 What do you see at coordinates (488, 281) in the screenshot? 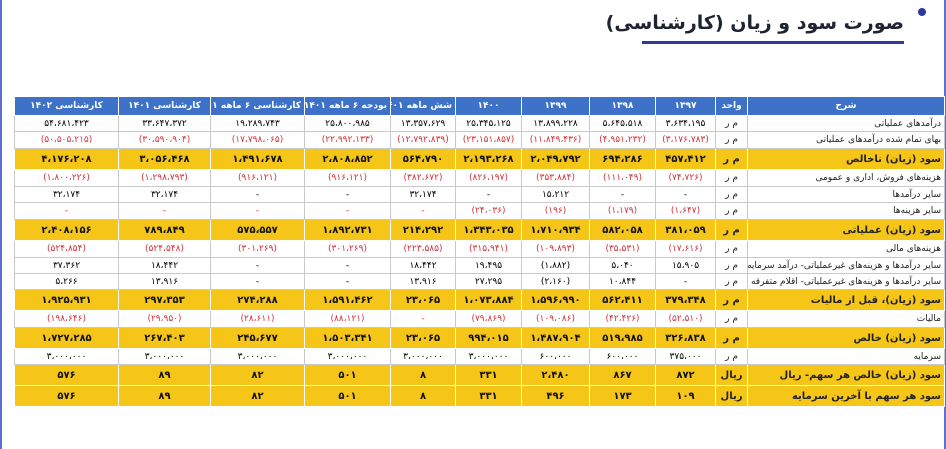
I see `row-value: ۲۷،۲۹۵` at bounding box center [488, 281].